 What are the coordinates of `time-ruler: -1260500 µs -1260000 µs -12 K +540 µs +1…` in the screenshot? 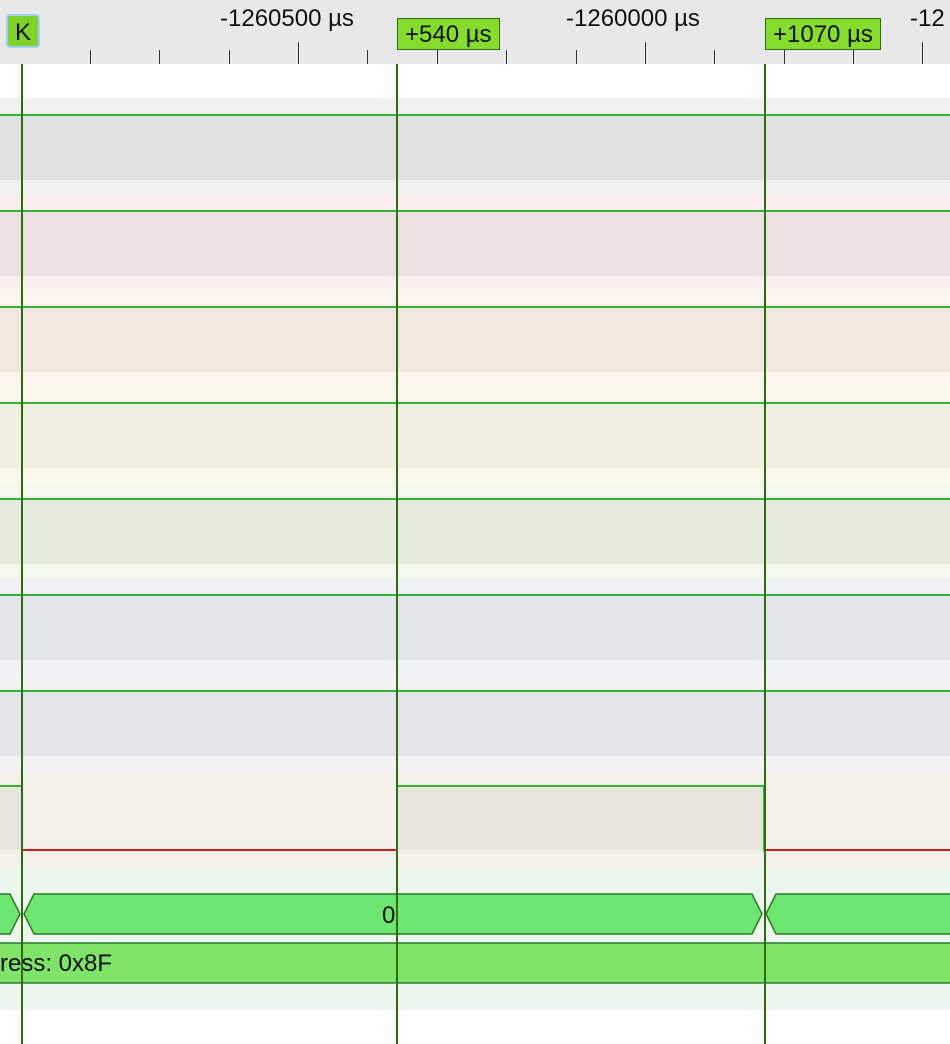 It's located at (475, 32).